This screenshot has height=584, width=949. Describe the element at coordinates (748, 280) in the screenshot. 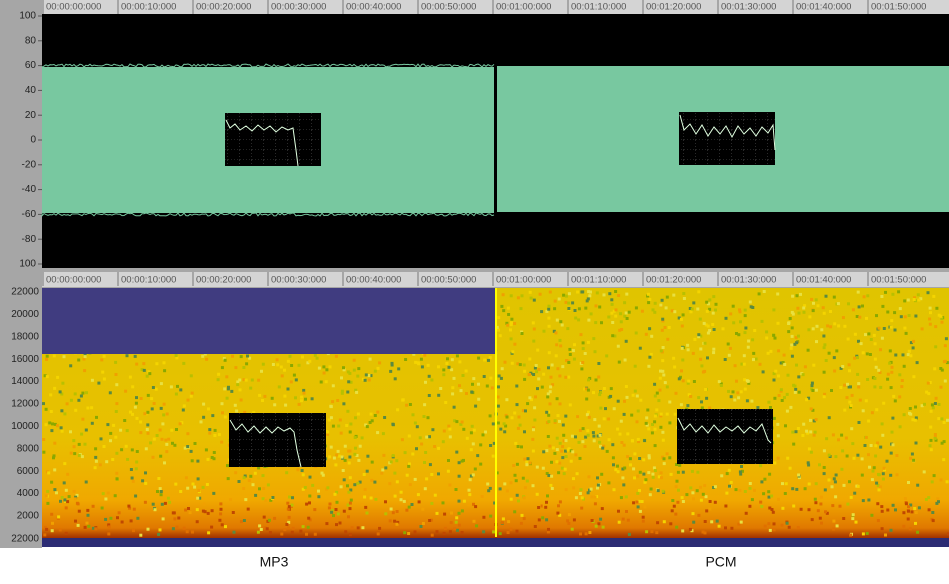

I see `timeline-label: 00:01:30:000` at that location.